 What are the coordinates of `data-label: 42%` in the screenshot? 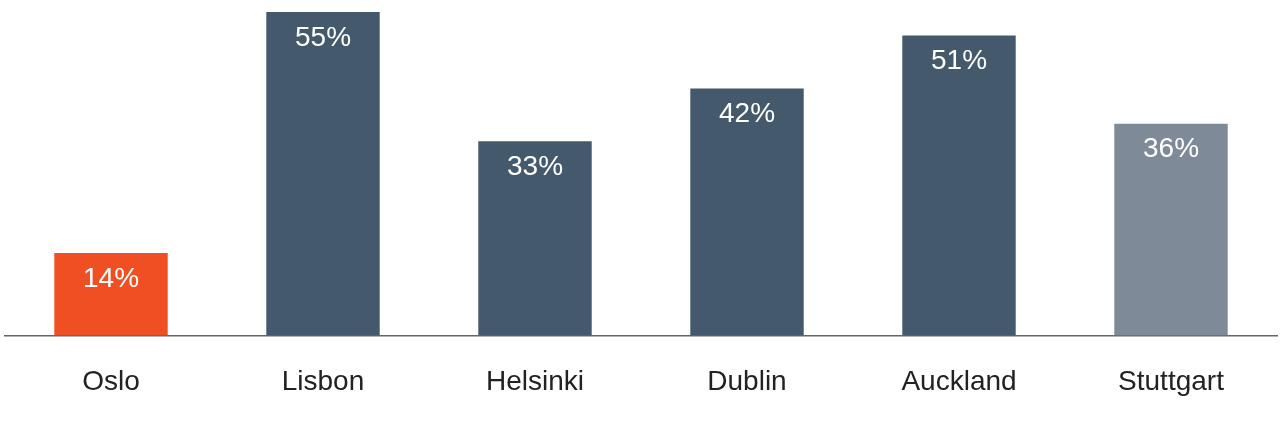 It's located at (747, 113).